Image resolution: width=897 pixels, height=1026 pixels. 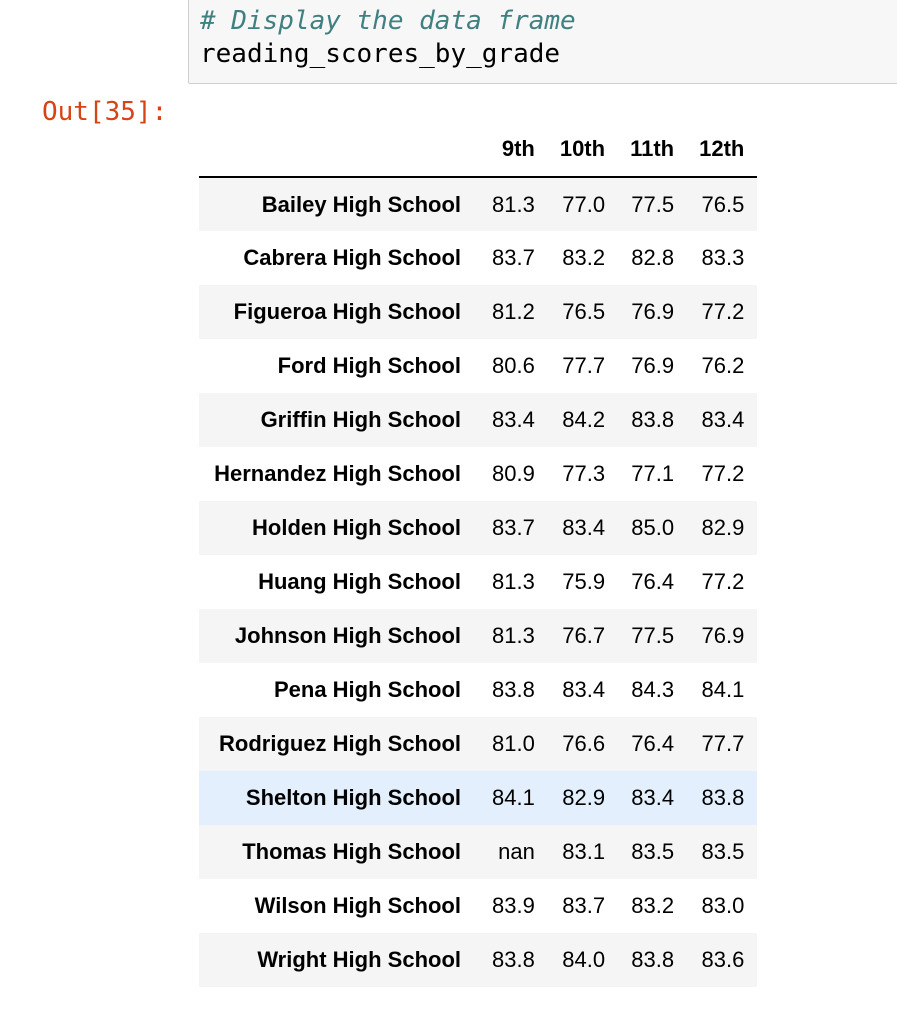 What do you see at coordinates (359, 581) in the screenshot?
I see `row-index-label: Huang High School` at bounding box center [359, 581].